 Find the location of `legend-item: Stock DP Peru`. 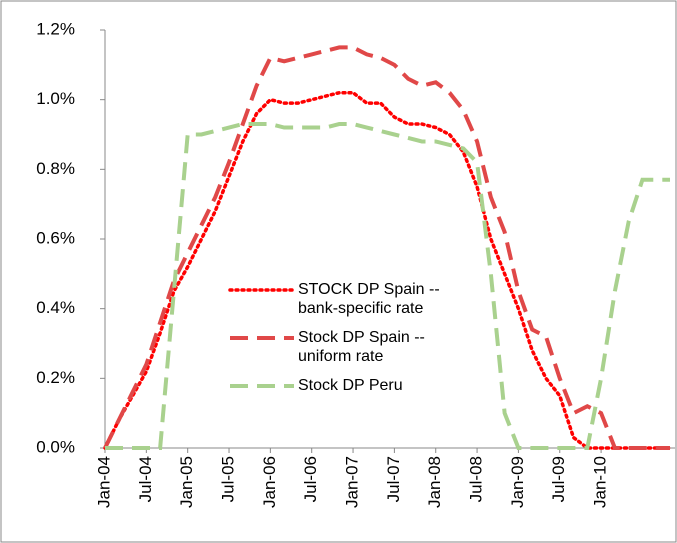

legend-item: Stock DP Peru is located at coordinates (353, 385).